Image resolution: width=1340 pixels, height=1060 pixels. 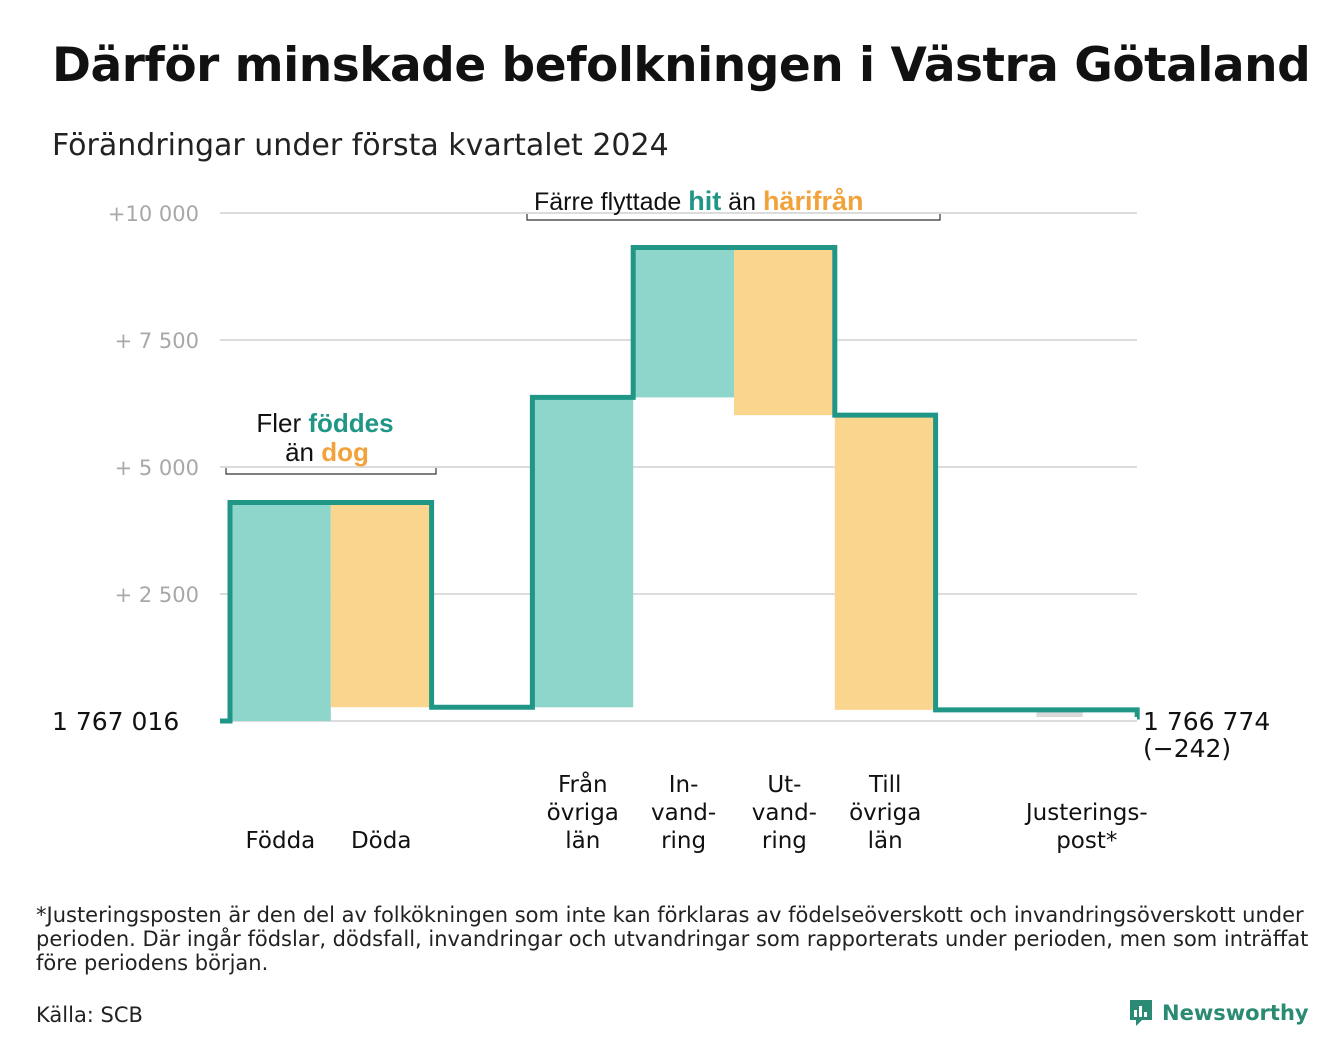 What do you see at coordinates (1187, 748) in the screenshot?
I see `end-change-label: (−242)` at bounding box center [1187, 748].